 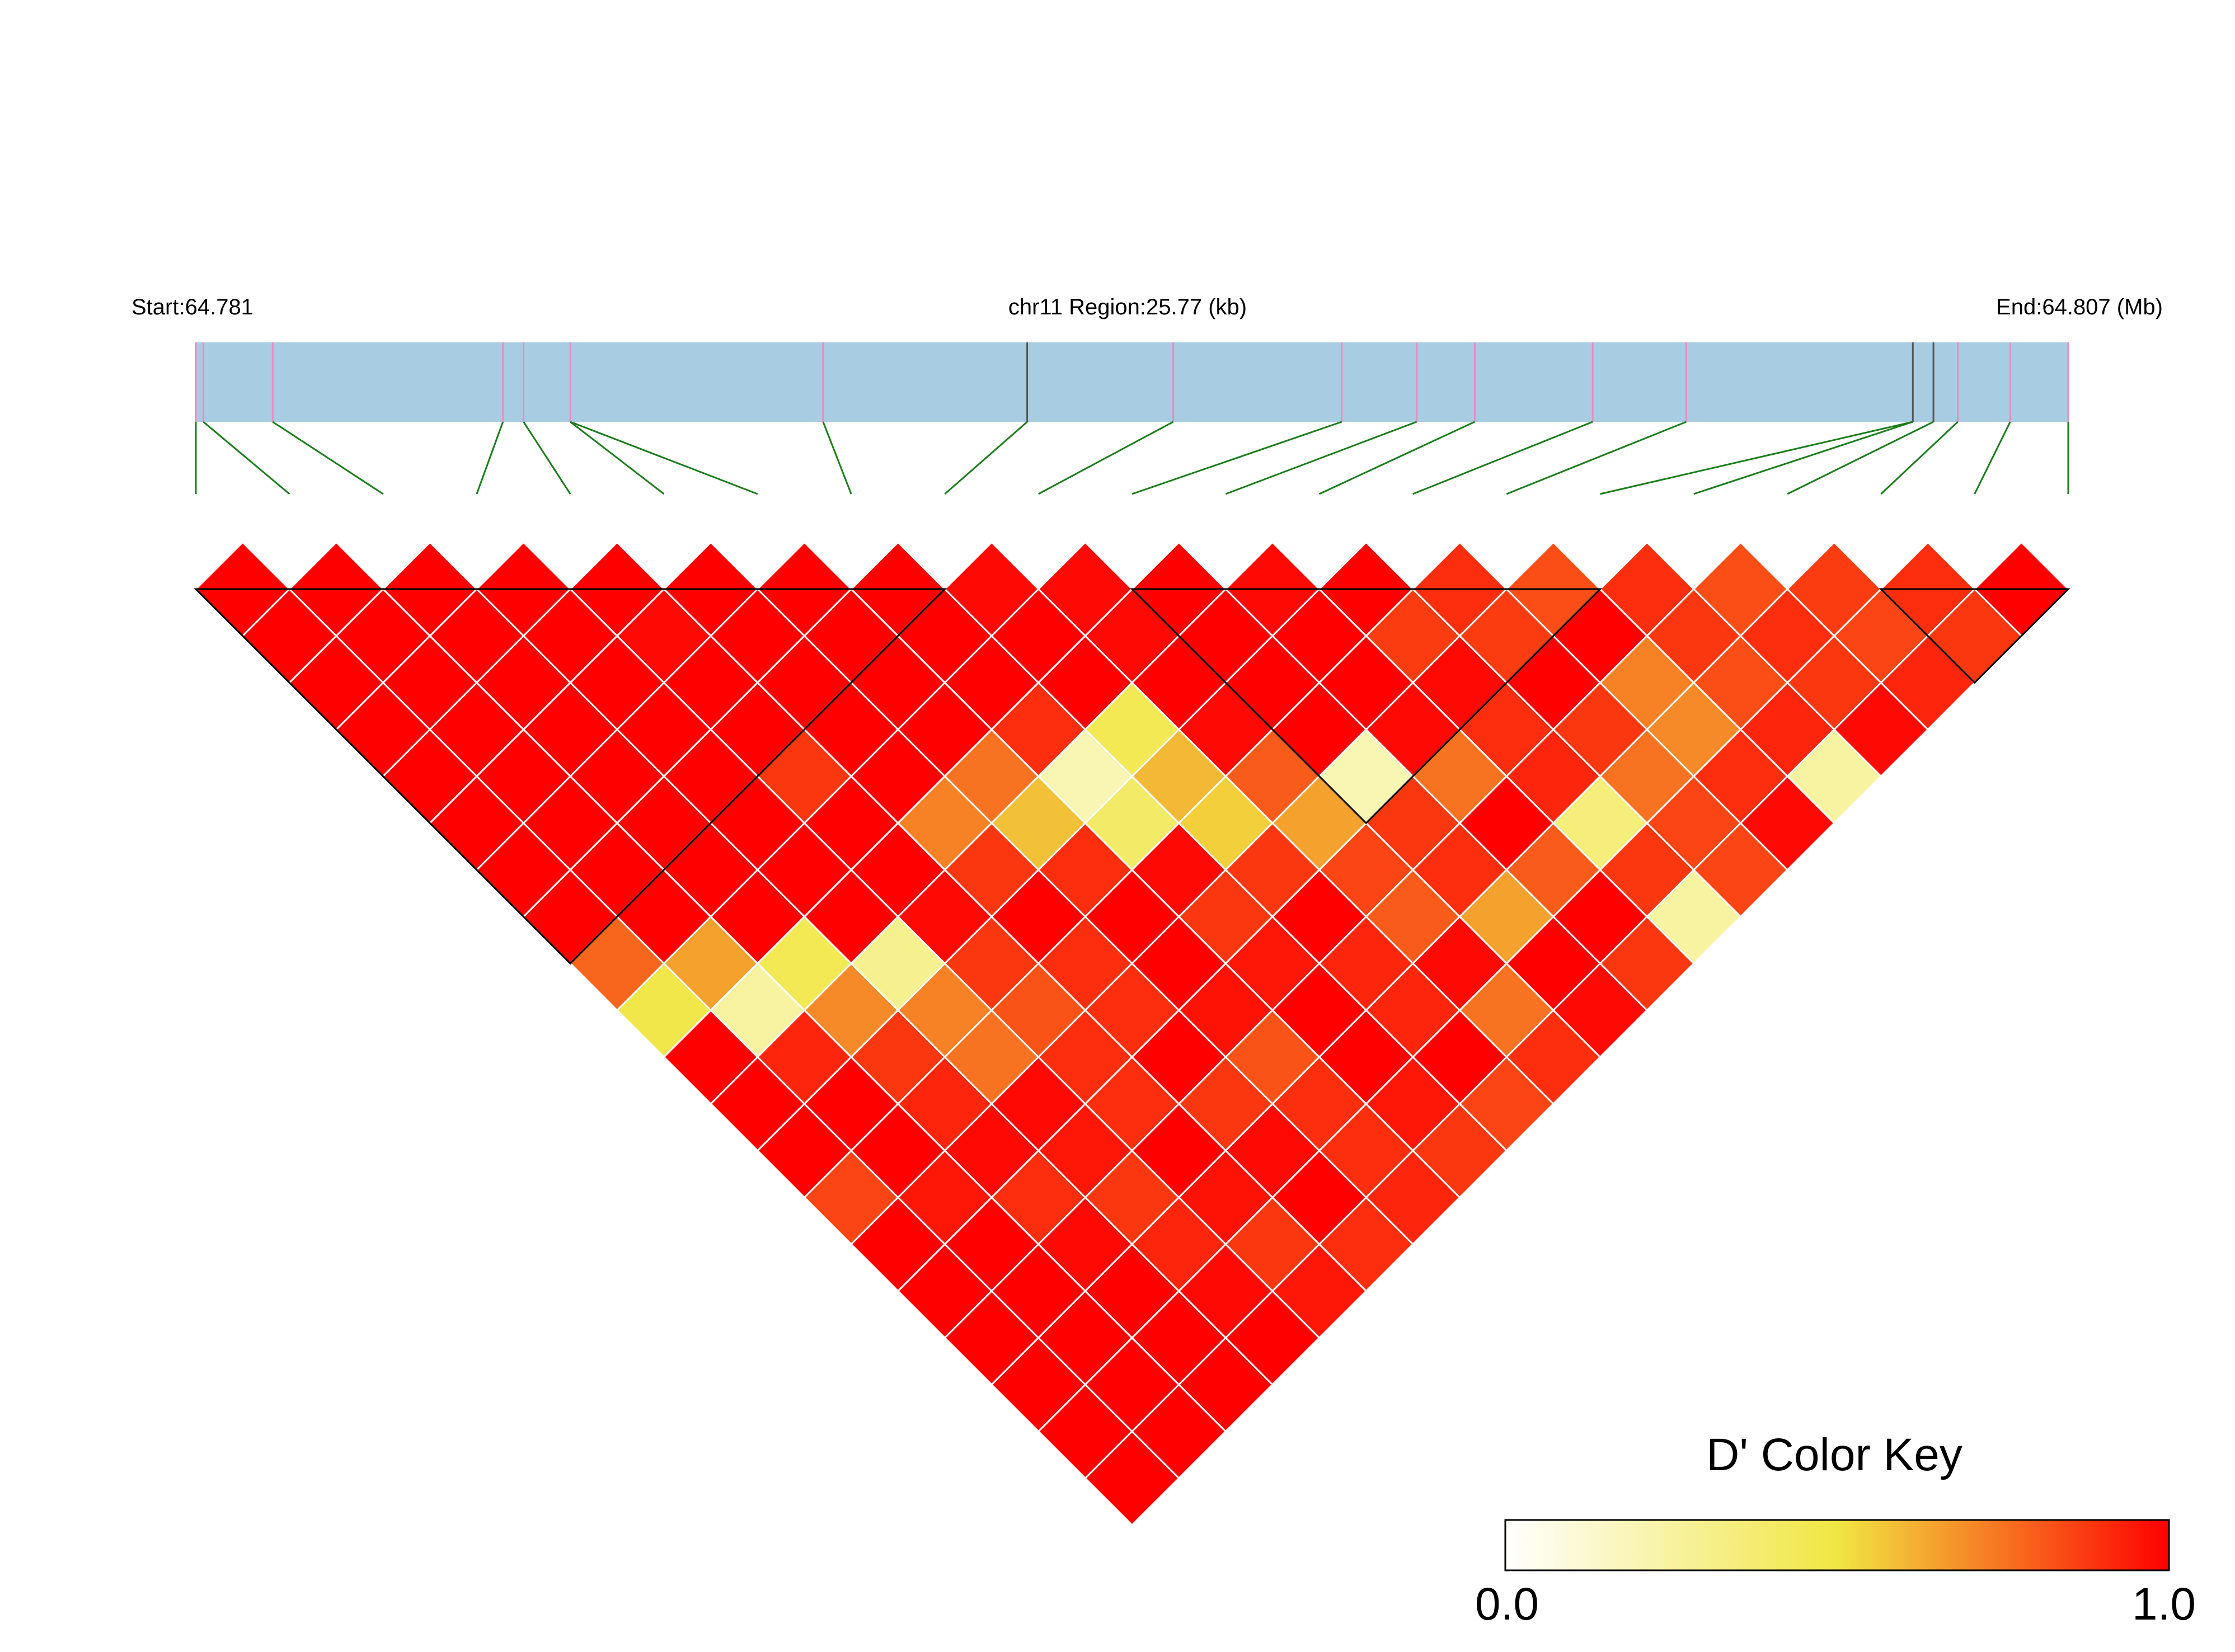 I want to click on color-key-max-label: 1.0, so click(x=2164, y=1604).